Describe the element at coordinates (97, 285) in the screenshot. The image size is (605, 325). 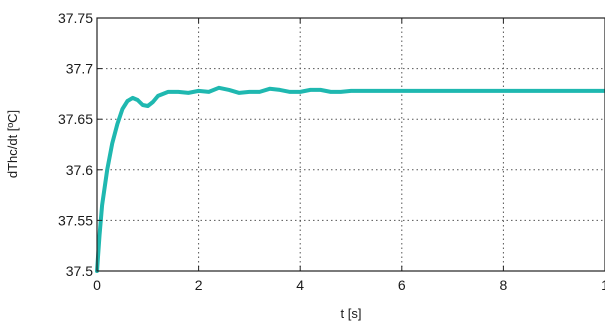
I see `x-tick-label: 0` at that location.